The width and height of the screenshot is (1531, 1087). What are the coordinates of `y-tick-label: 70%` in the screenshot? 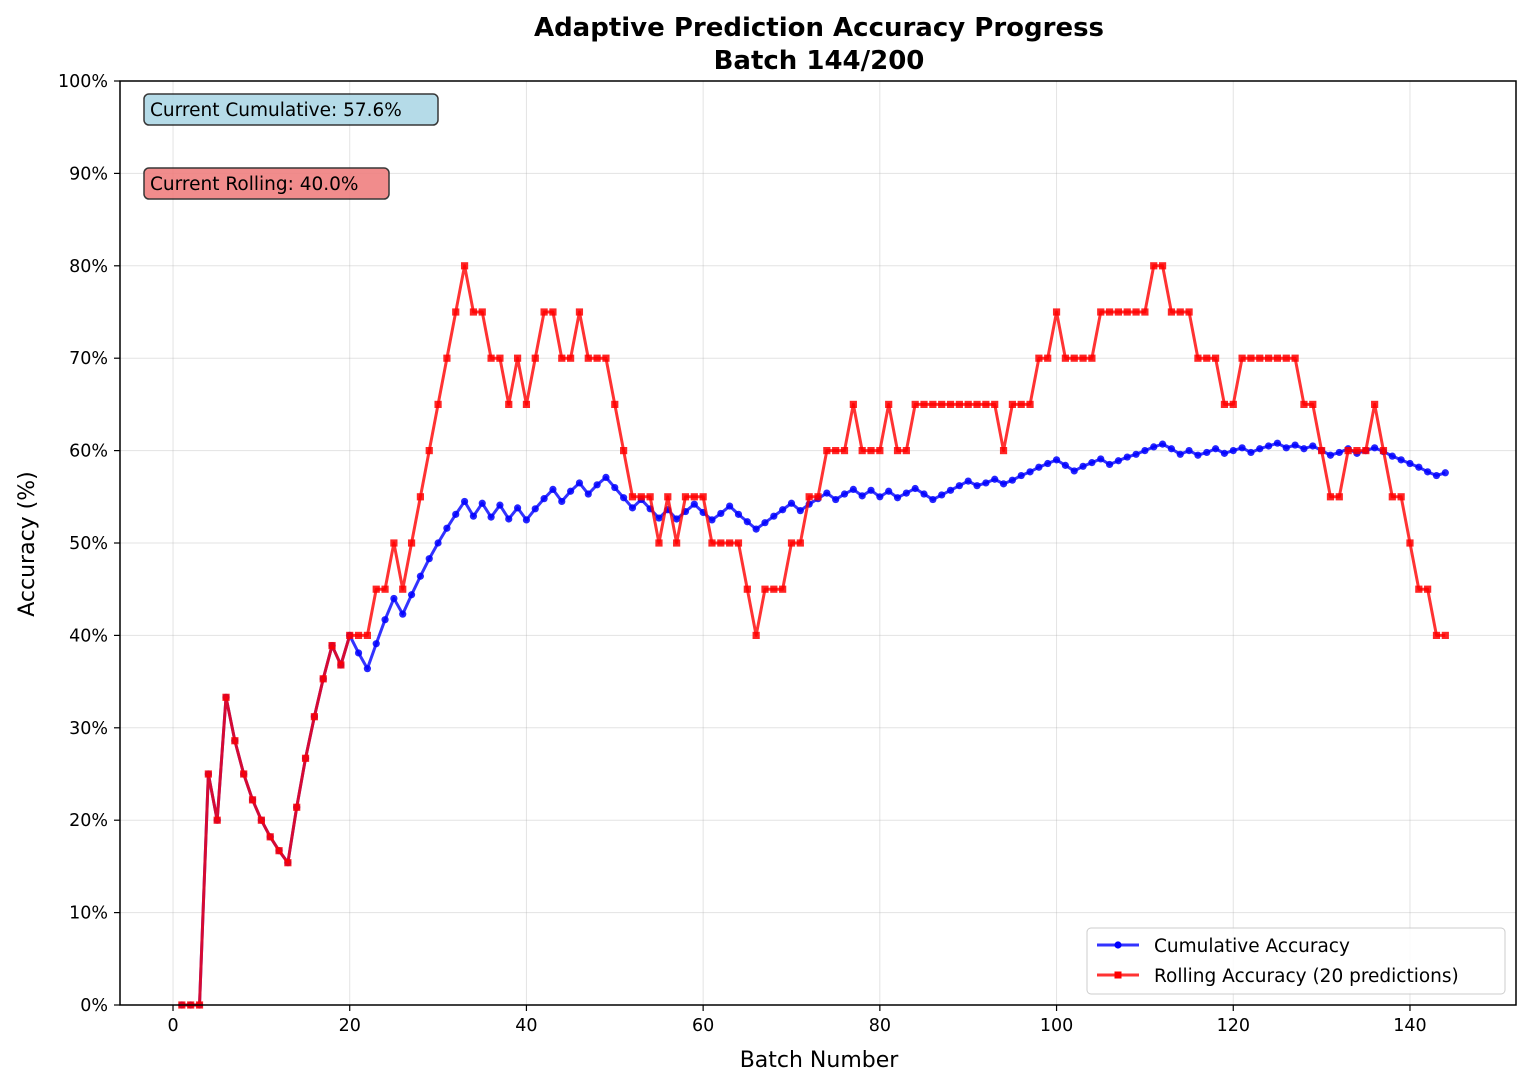 It's located at (88, 359).